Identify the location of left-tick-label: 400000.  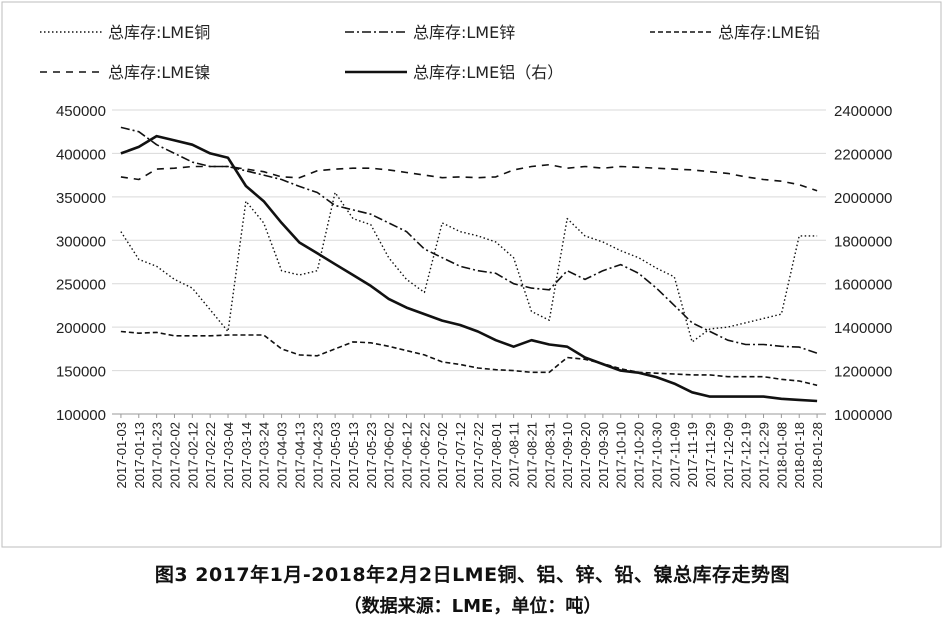
(81, 154).